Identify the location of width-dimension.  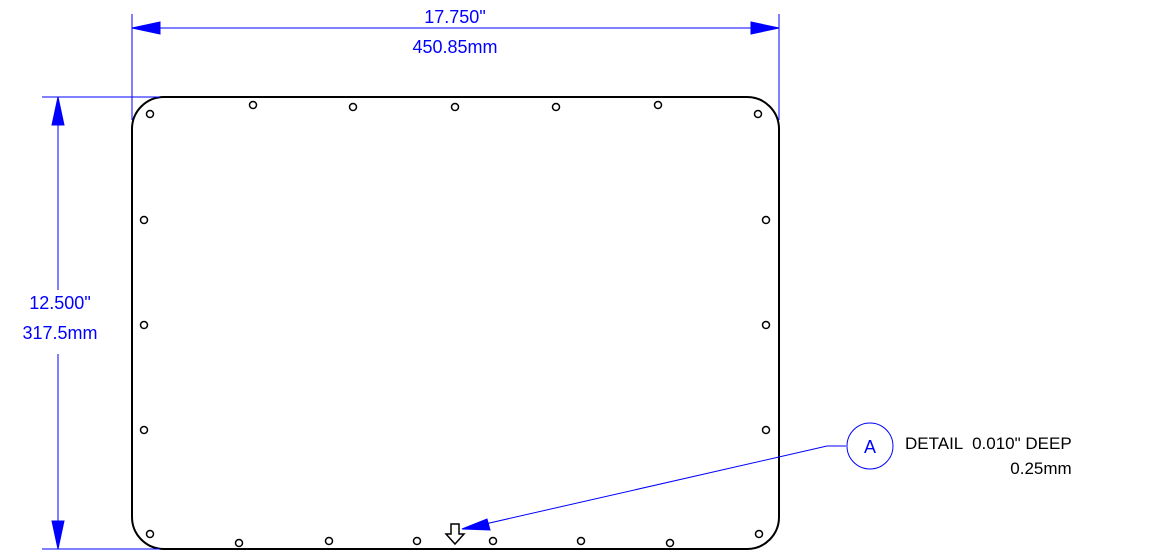
(455, 67).